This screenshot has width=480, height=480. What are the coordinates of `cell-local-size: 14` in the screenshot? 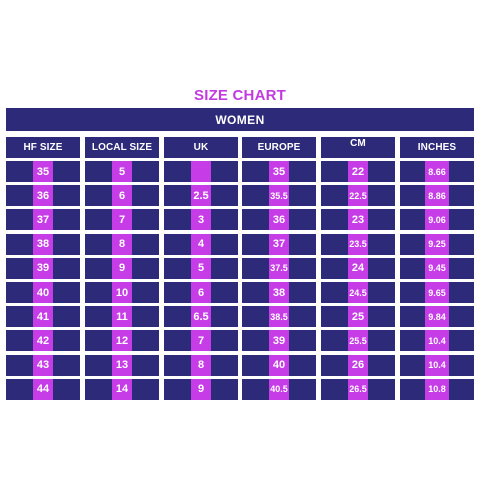 It's located at (122, 389).